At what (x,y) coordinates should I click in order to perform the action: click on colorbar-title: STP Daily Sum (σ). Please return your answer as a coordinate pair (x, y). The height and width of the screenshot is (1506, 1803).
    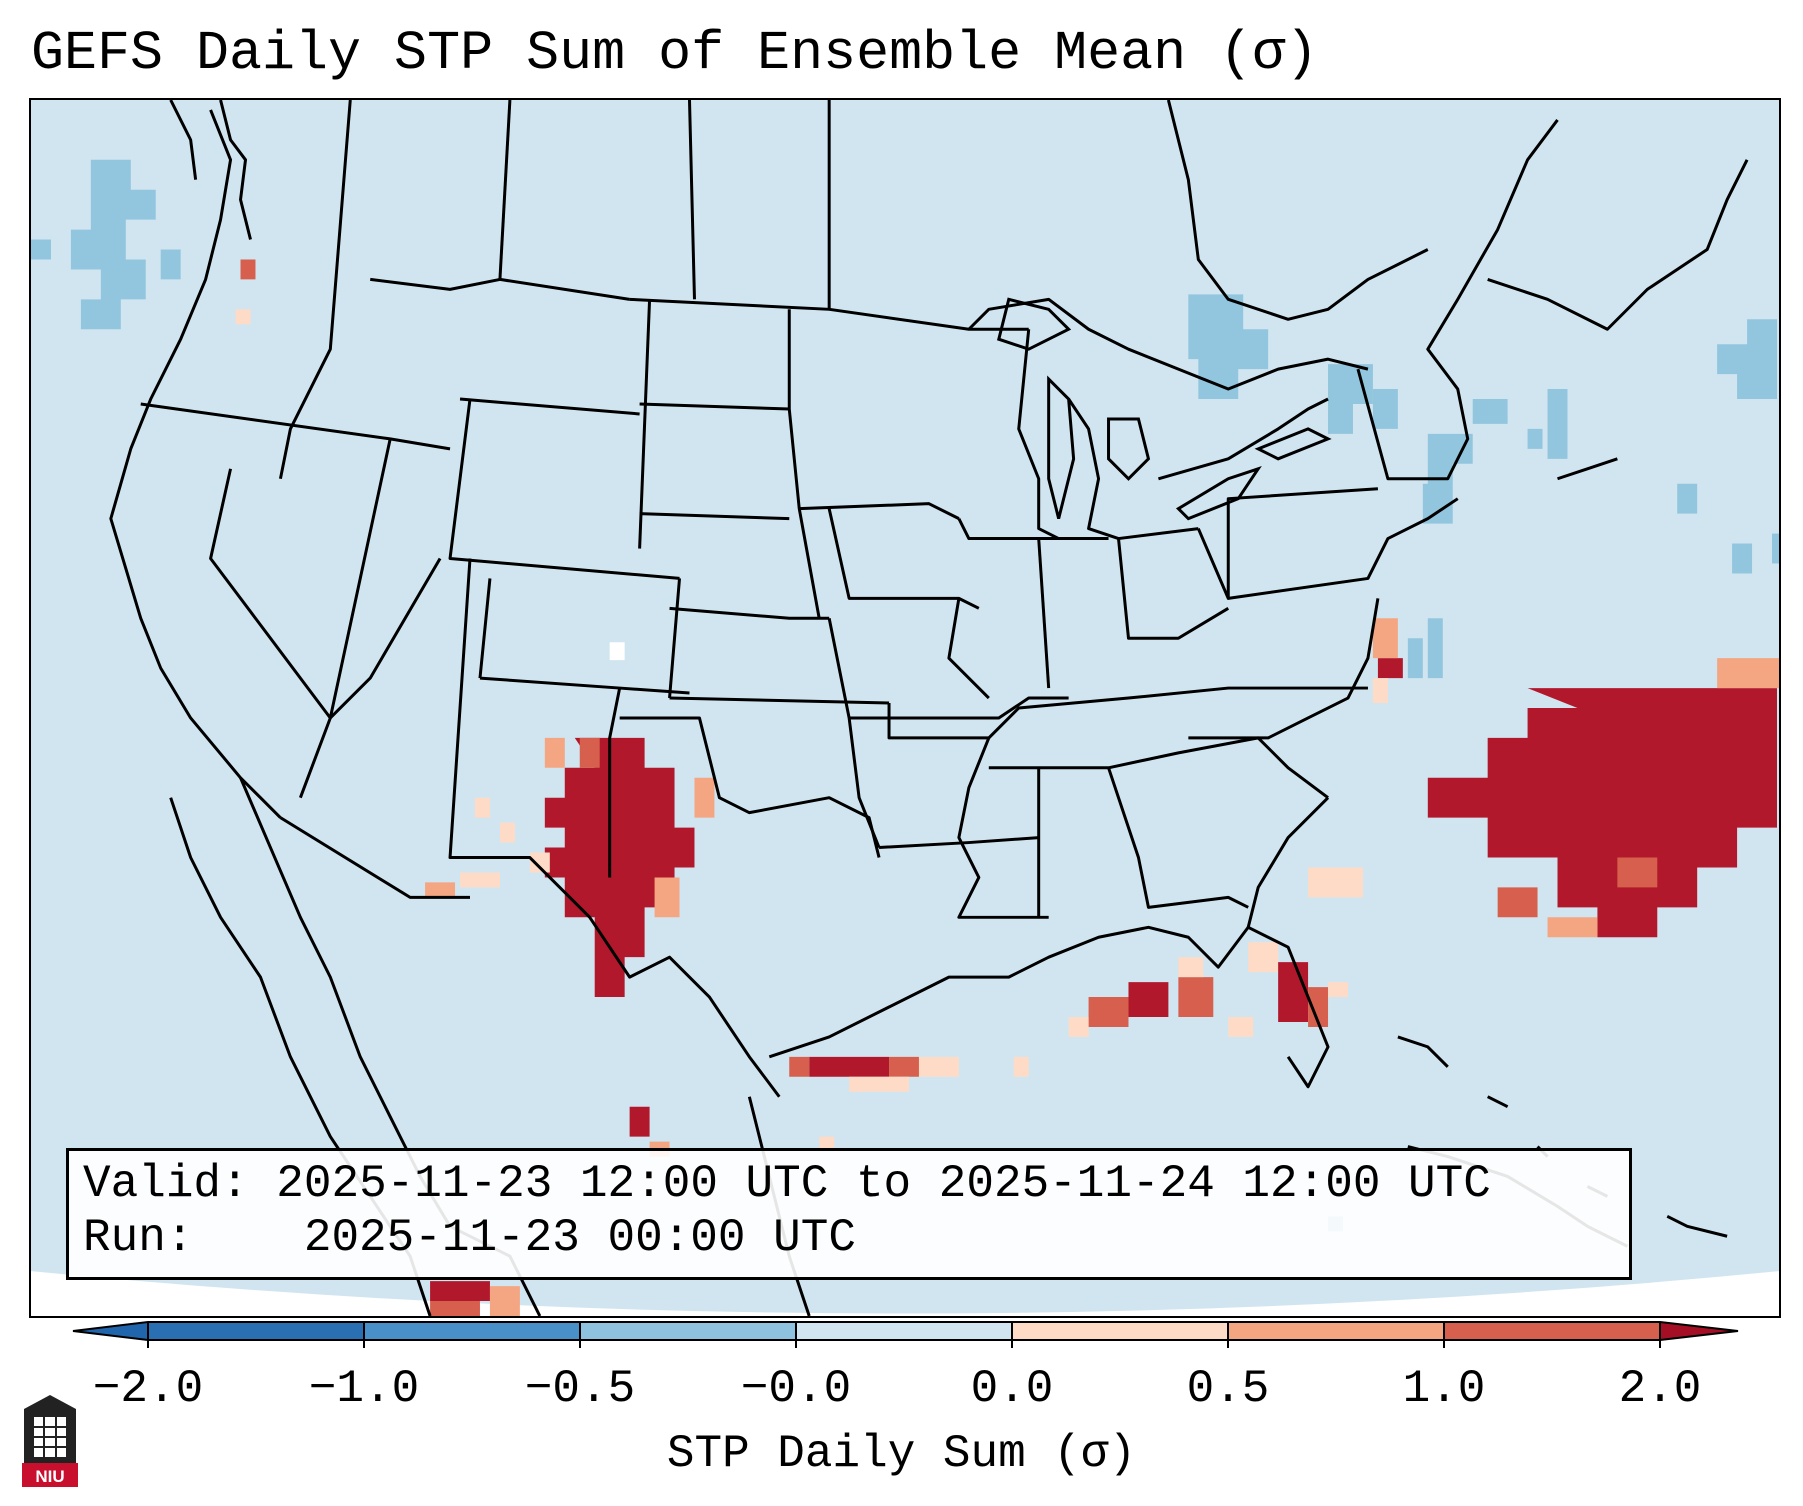
    Looking at the image, I should click on (901, 1454).